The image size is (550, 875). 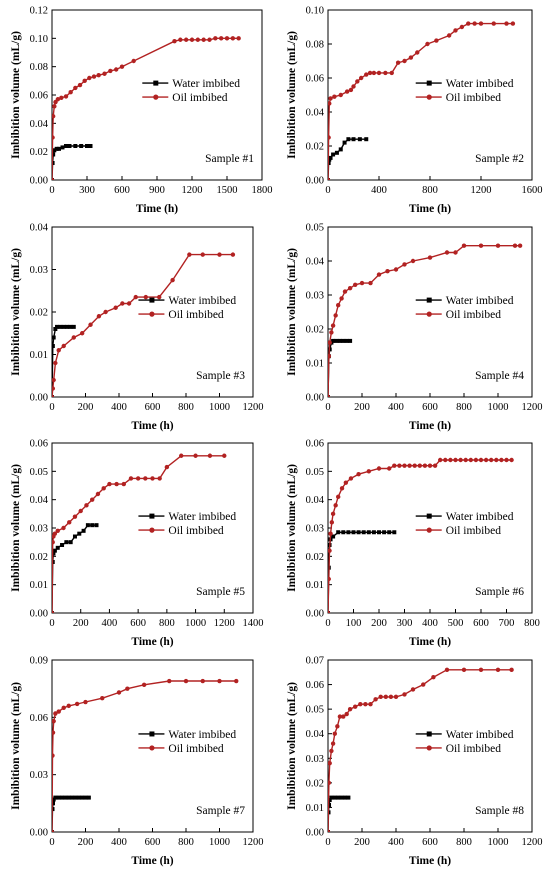 What do you see at coordinates (315, 330) in the screenshot?
I see `y-tick-label: 0.02` at bounding box center [315, 330].